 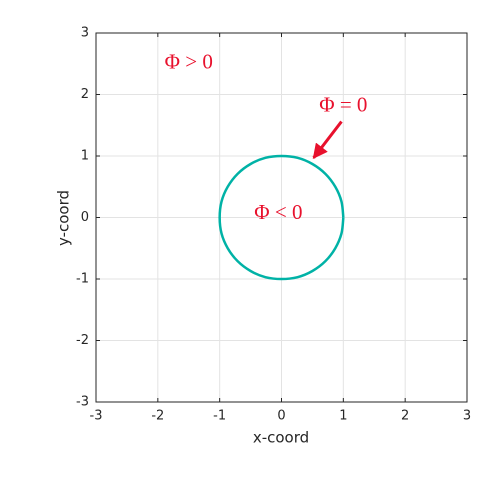 What do you see at coordinates (157, 416) in the screenshot?
I see `x-tick-label: -2` at bounding box center [157, 416].